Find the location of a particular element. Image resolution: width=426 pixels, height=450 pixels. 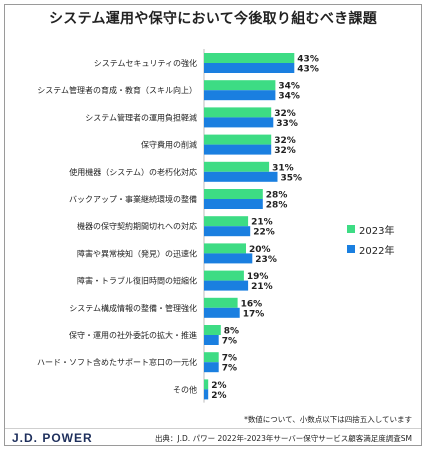

data-label: 16% is located at coordinates (252, 304).